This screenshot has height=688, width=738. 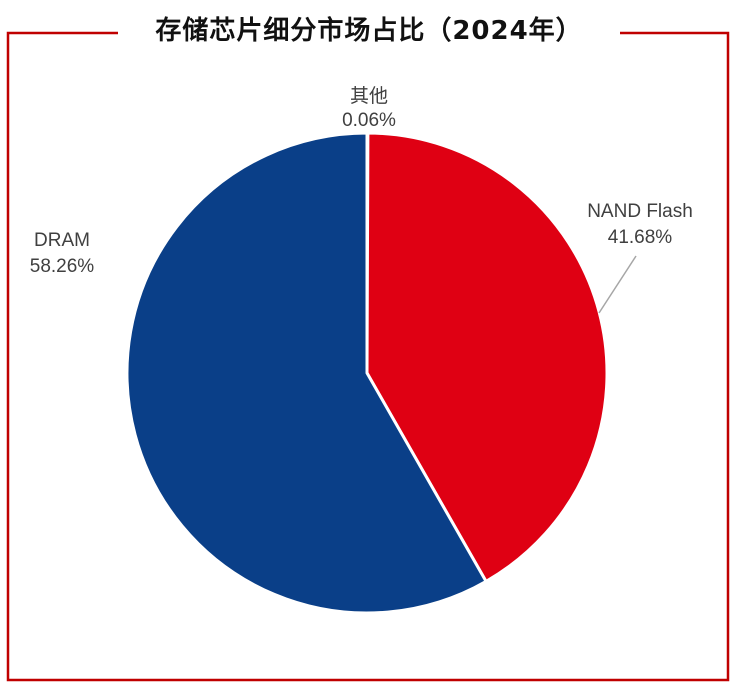 I want to click on slice-name-nand-flash: NAND Flash, so click(x=640, y=211).